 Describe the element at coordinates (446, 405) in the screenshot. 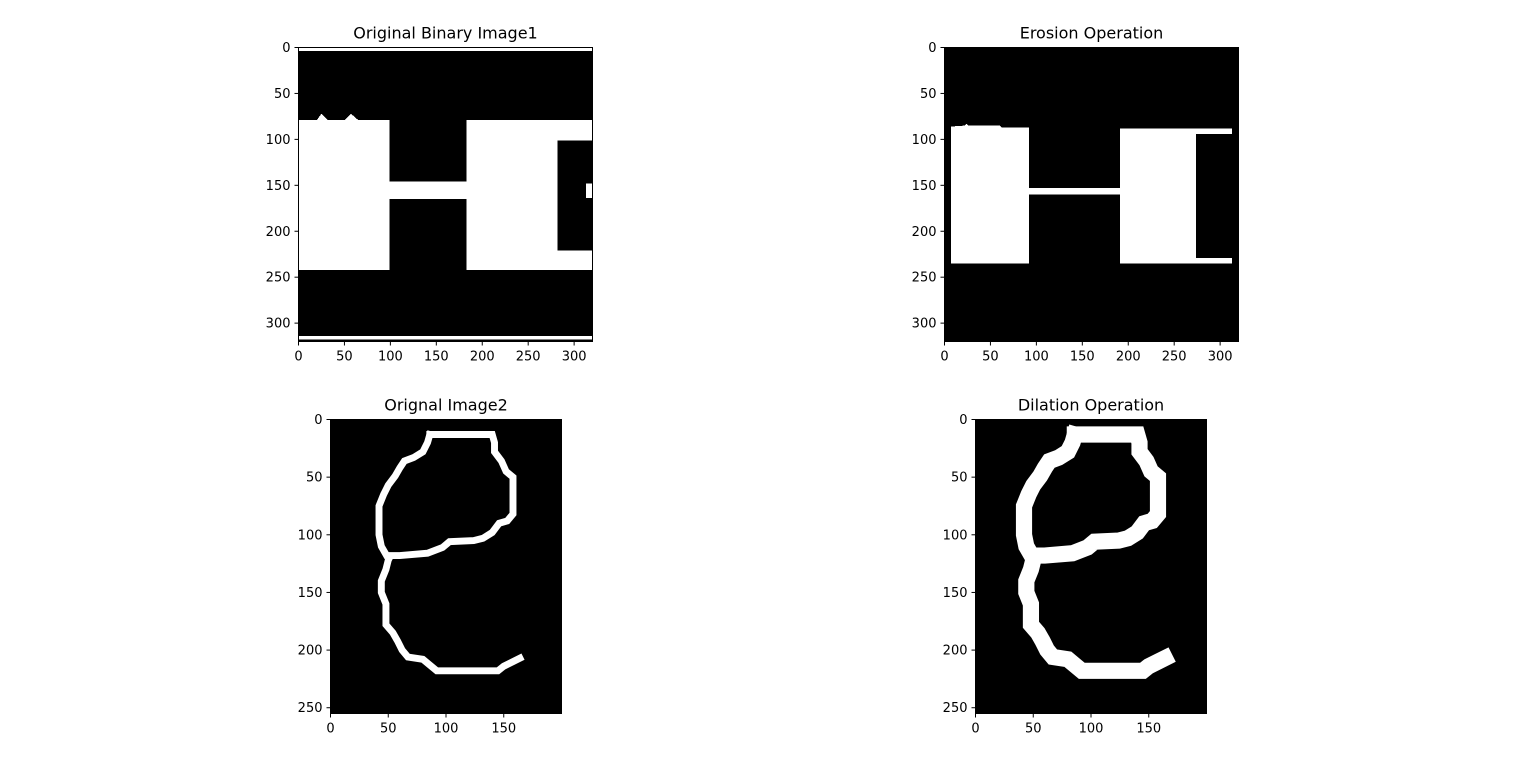

I see `panel-title: Orignal Image2` at that location.